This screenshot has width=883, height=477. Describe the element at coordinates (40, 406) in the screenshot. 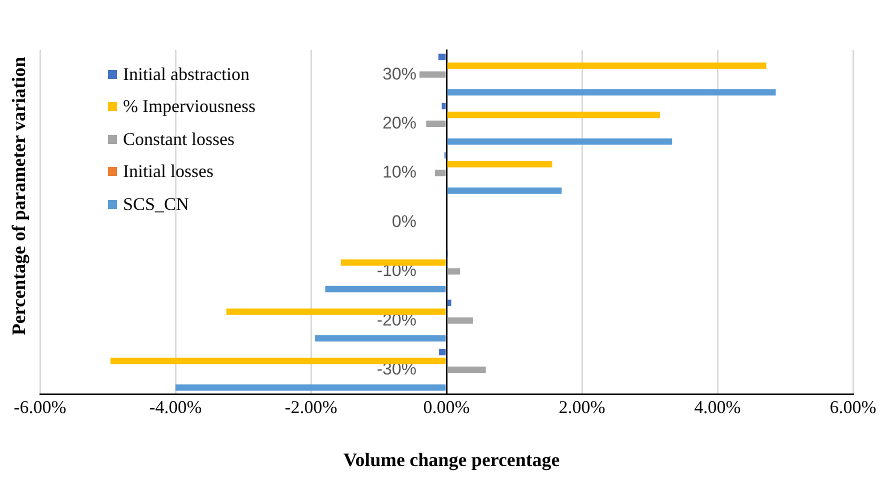

I see `x-tick-label: -6.00%` at that location.